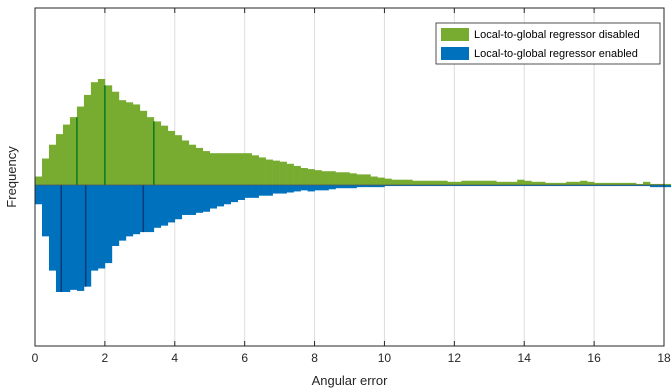 This screenshot has height=392, width=671. What do you see at coordinates (556, 54) in the screenshot?
I see `legend-label-enabled: Local-to-global regressor enabled` at bounding box center [556, 54].